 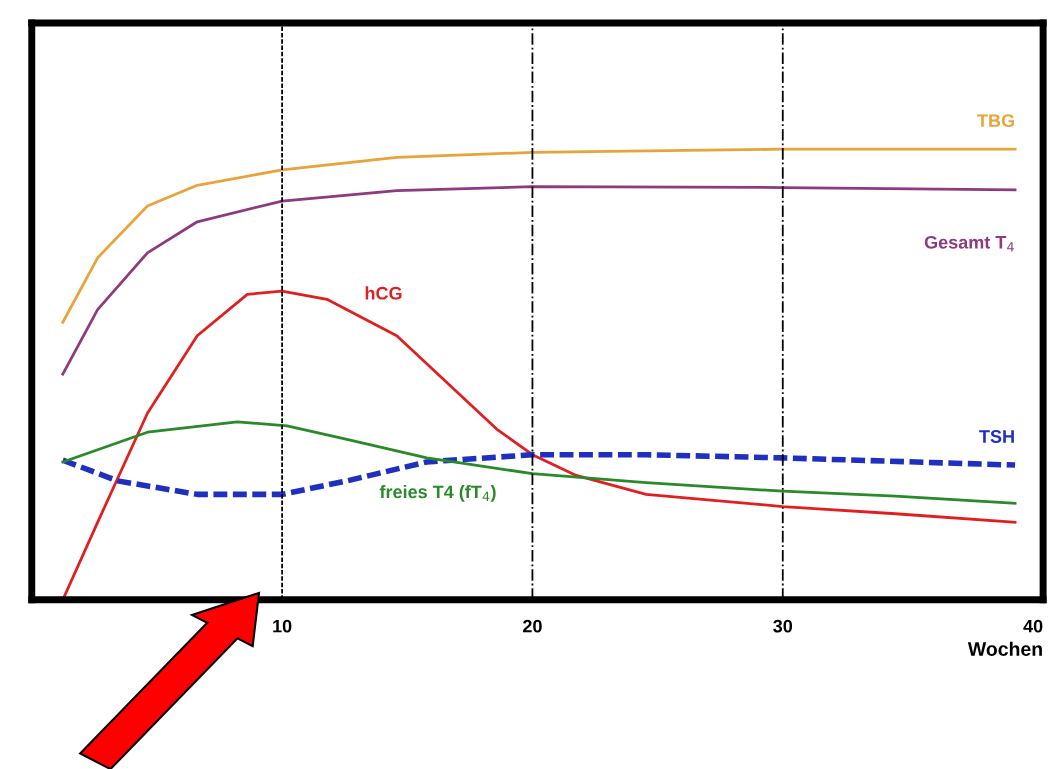 What do you see at coordinates (996, 436) in the screenshot?
I see `series-label: TSH` at bounding box center [996, 436].